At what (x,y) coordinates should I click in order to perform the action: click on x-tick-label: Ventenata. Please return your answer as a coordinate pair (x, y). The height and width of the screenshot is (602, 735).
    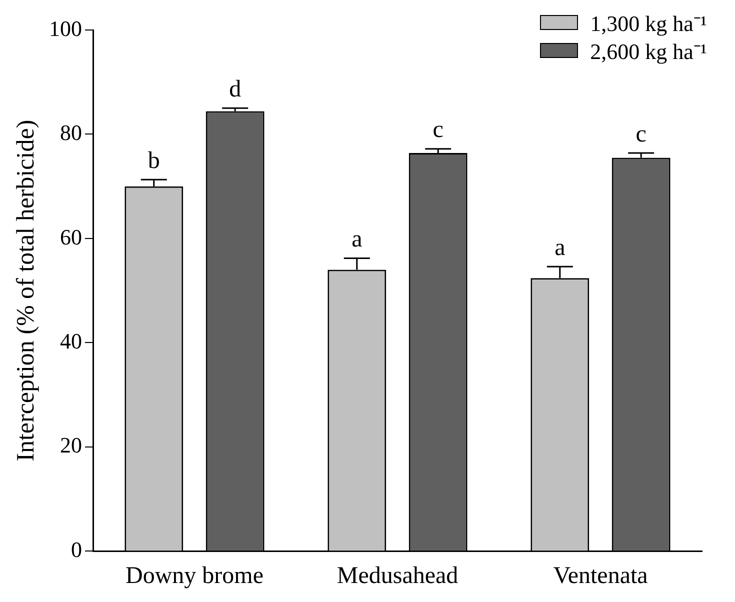
    Looking at the image, I should click on (600, 575).